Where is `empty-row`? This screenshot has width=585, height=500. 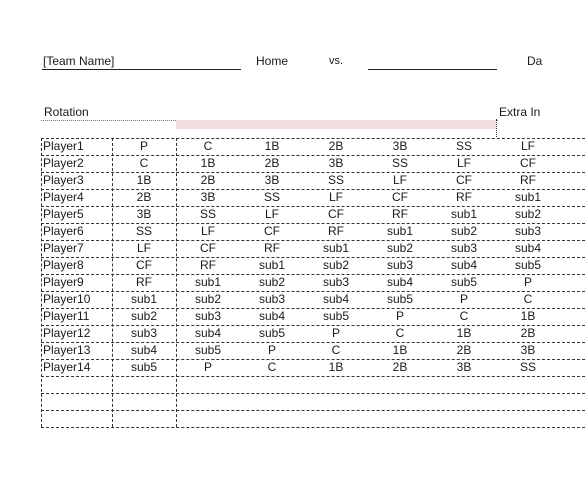 empty-row is located at coordinates (313, 401).